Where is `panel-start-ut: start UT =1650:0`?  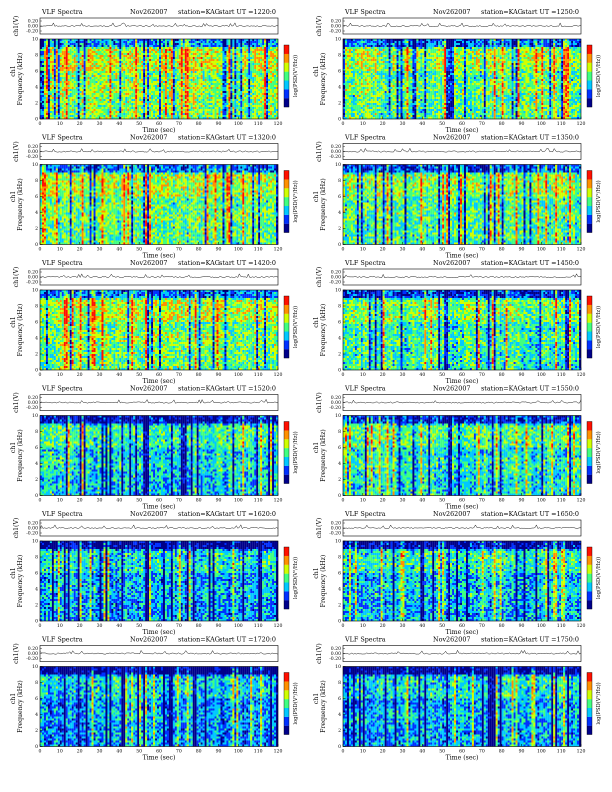
panel-start-ut: start UT =1650:0 is located at coordinates (550, 514).